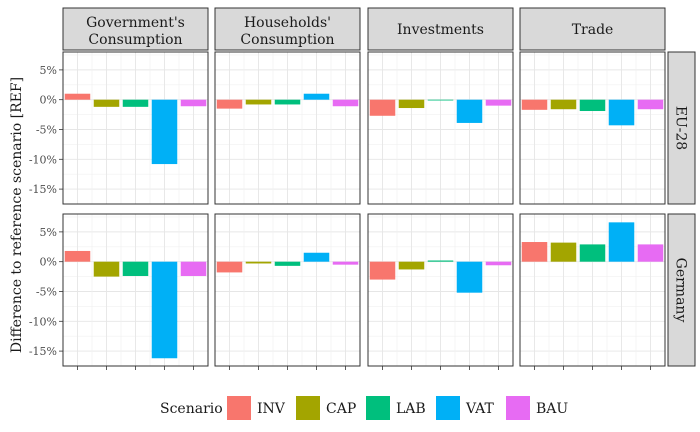 The image size is (700, 432). I want to click on panel-Germany-Trade, so click(592, 291).